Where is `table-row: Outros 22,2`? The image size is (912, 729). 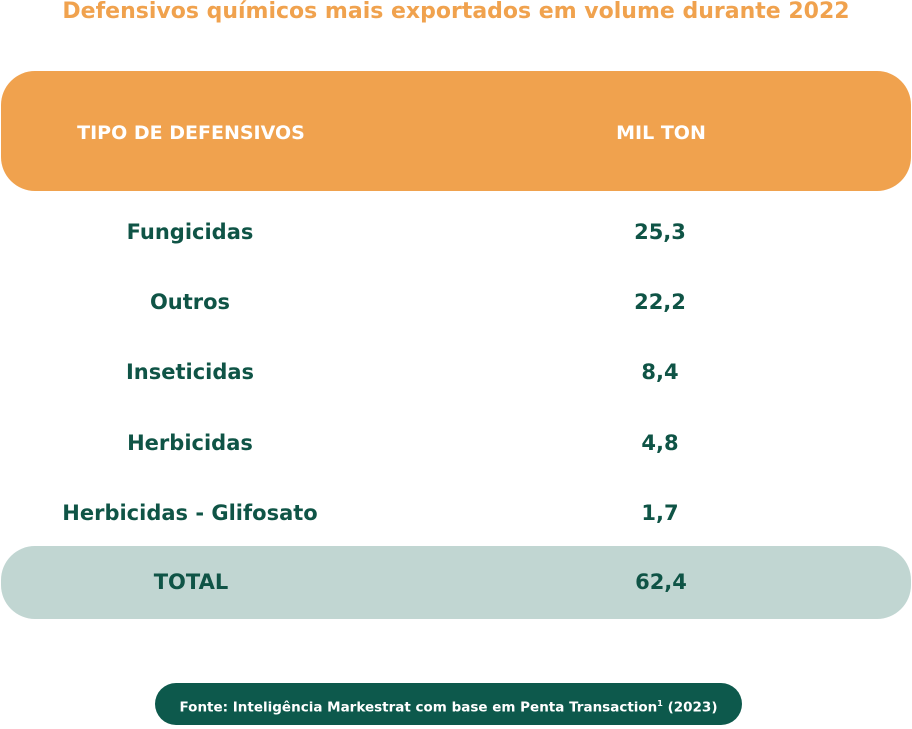
table-row: Outros 22,2 is located at coordinates (456, 301).